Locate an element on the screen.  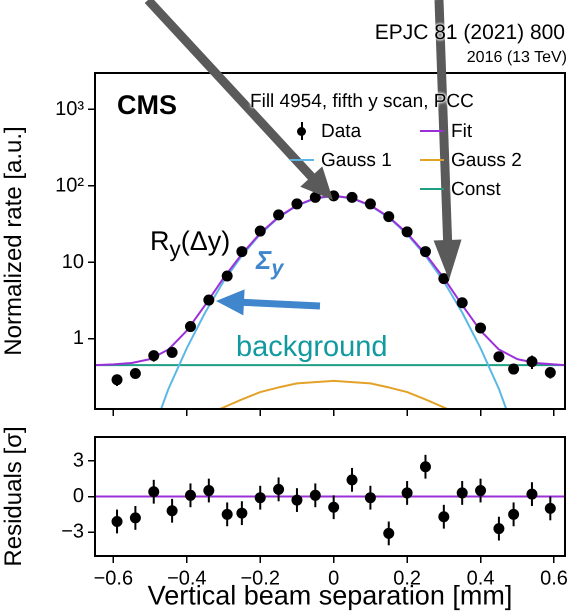
y-tick-label: 3 is located at coordinates (78, 460).